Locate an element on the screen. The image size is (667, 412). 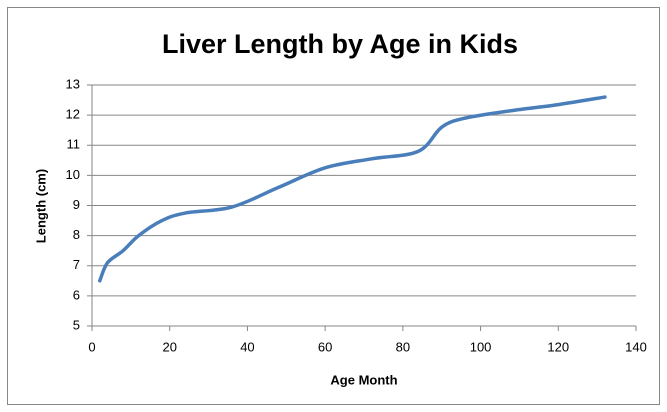
y-tick-label: 11 is located at coordinates (74, 144).